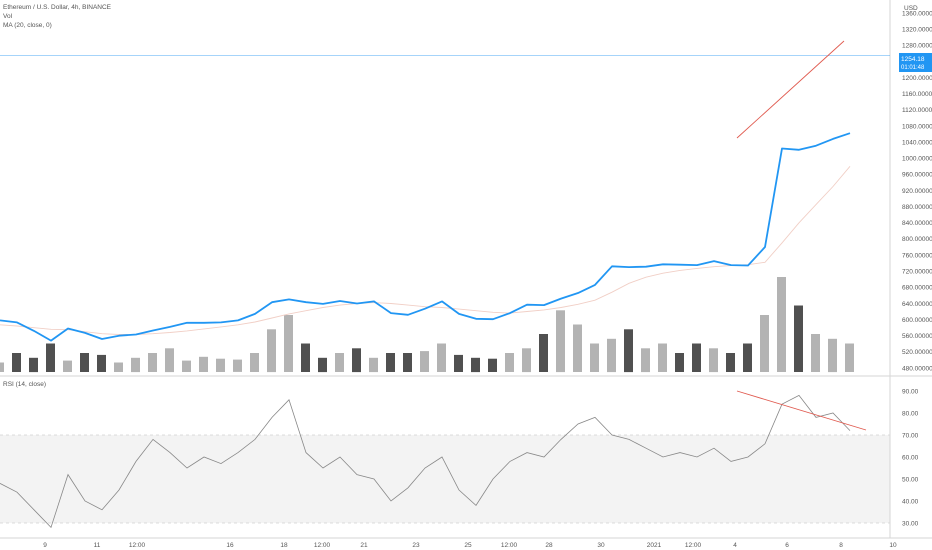  I want to click on rsi-tick-label: 70.00, so click(910, 435).